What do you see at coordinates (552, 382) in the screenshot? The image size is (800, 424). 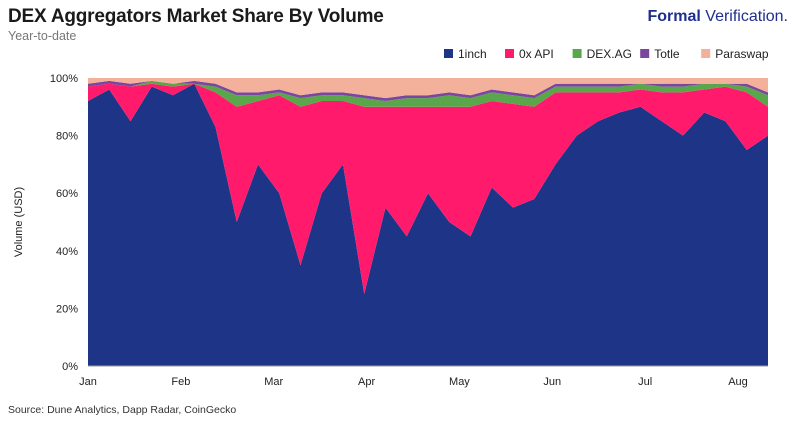 I see `x-tick-label: Jun` at bounding box center [552, 382].